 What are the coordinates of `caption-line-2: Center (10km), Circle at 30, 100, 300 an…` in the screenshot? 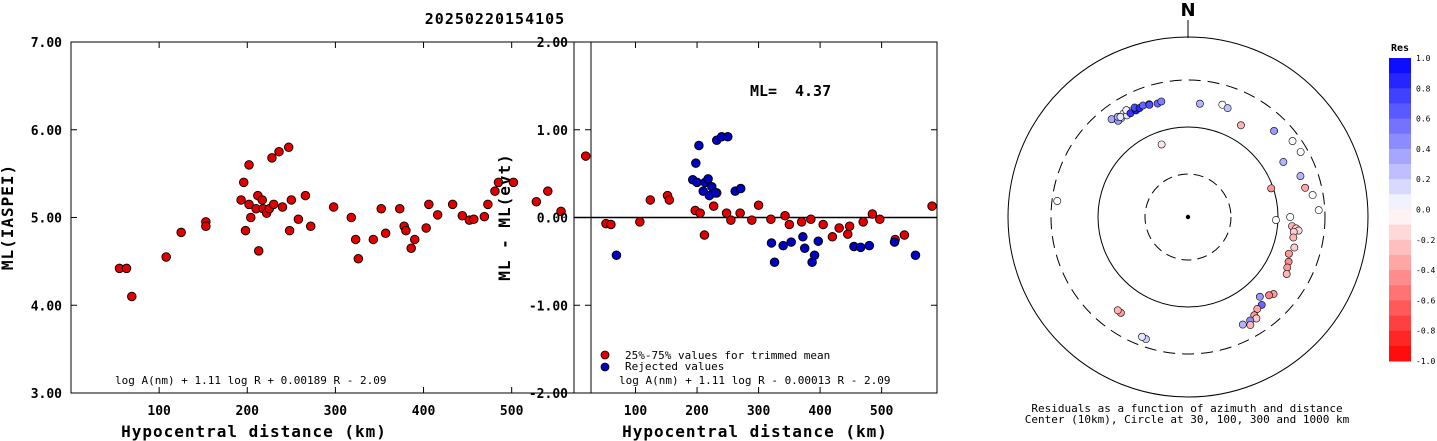 It's located at (1187, 419).